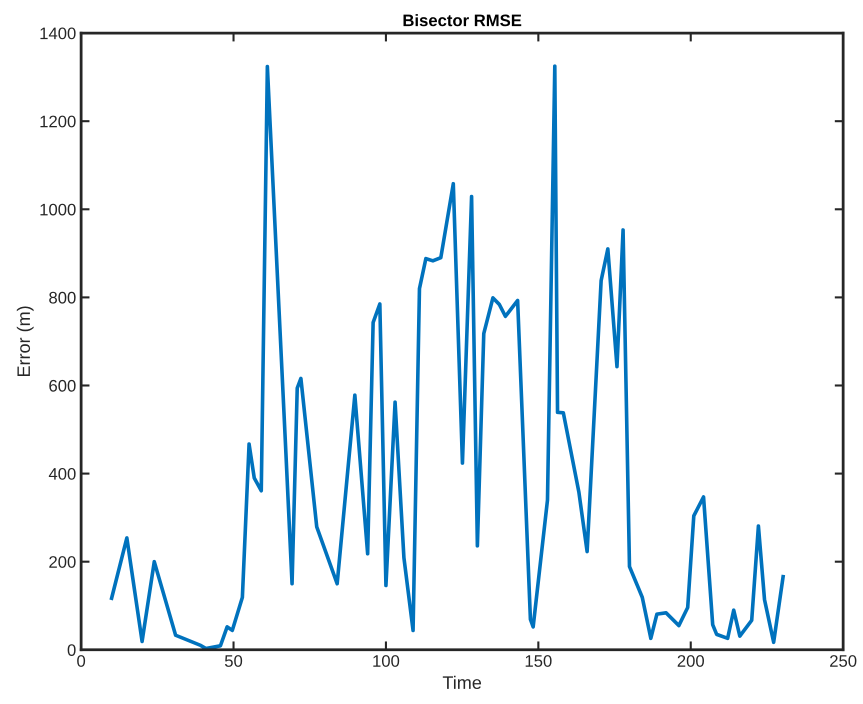 The image size is (863, 704). Describe the element at coordinates (58, 210) in the screenshot. I see `y-tick-label: 1000` at that location.